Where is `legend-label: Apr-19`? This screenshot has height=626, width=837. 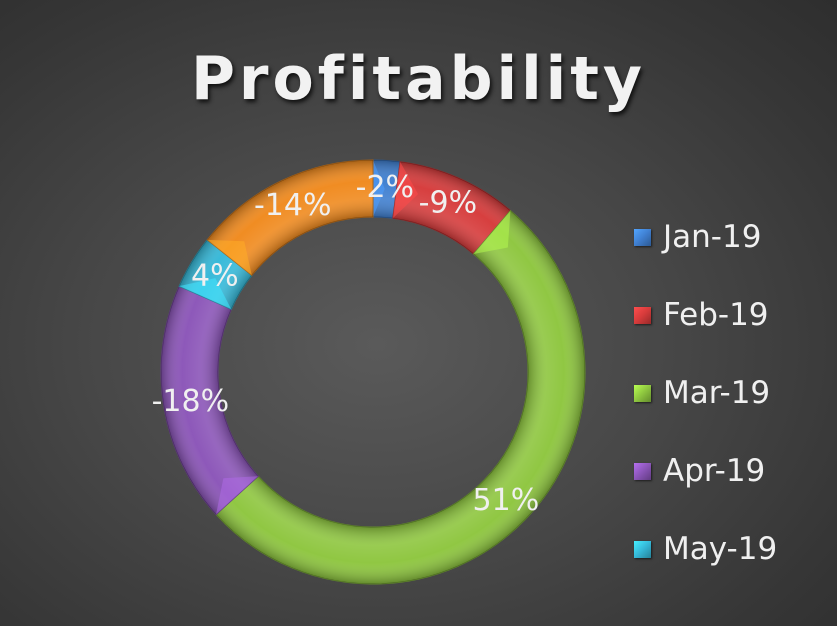 legend-label: Apr-19 is located at coordinates (714, 471).